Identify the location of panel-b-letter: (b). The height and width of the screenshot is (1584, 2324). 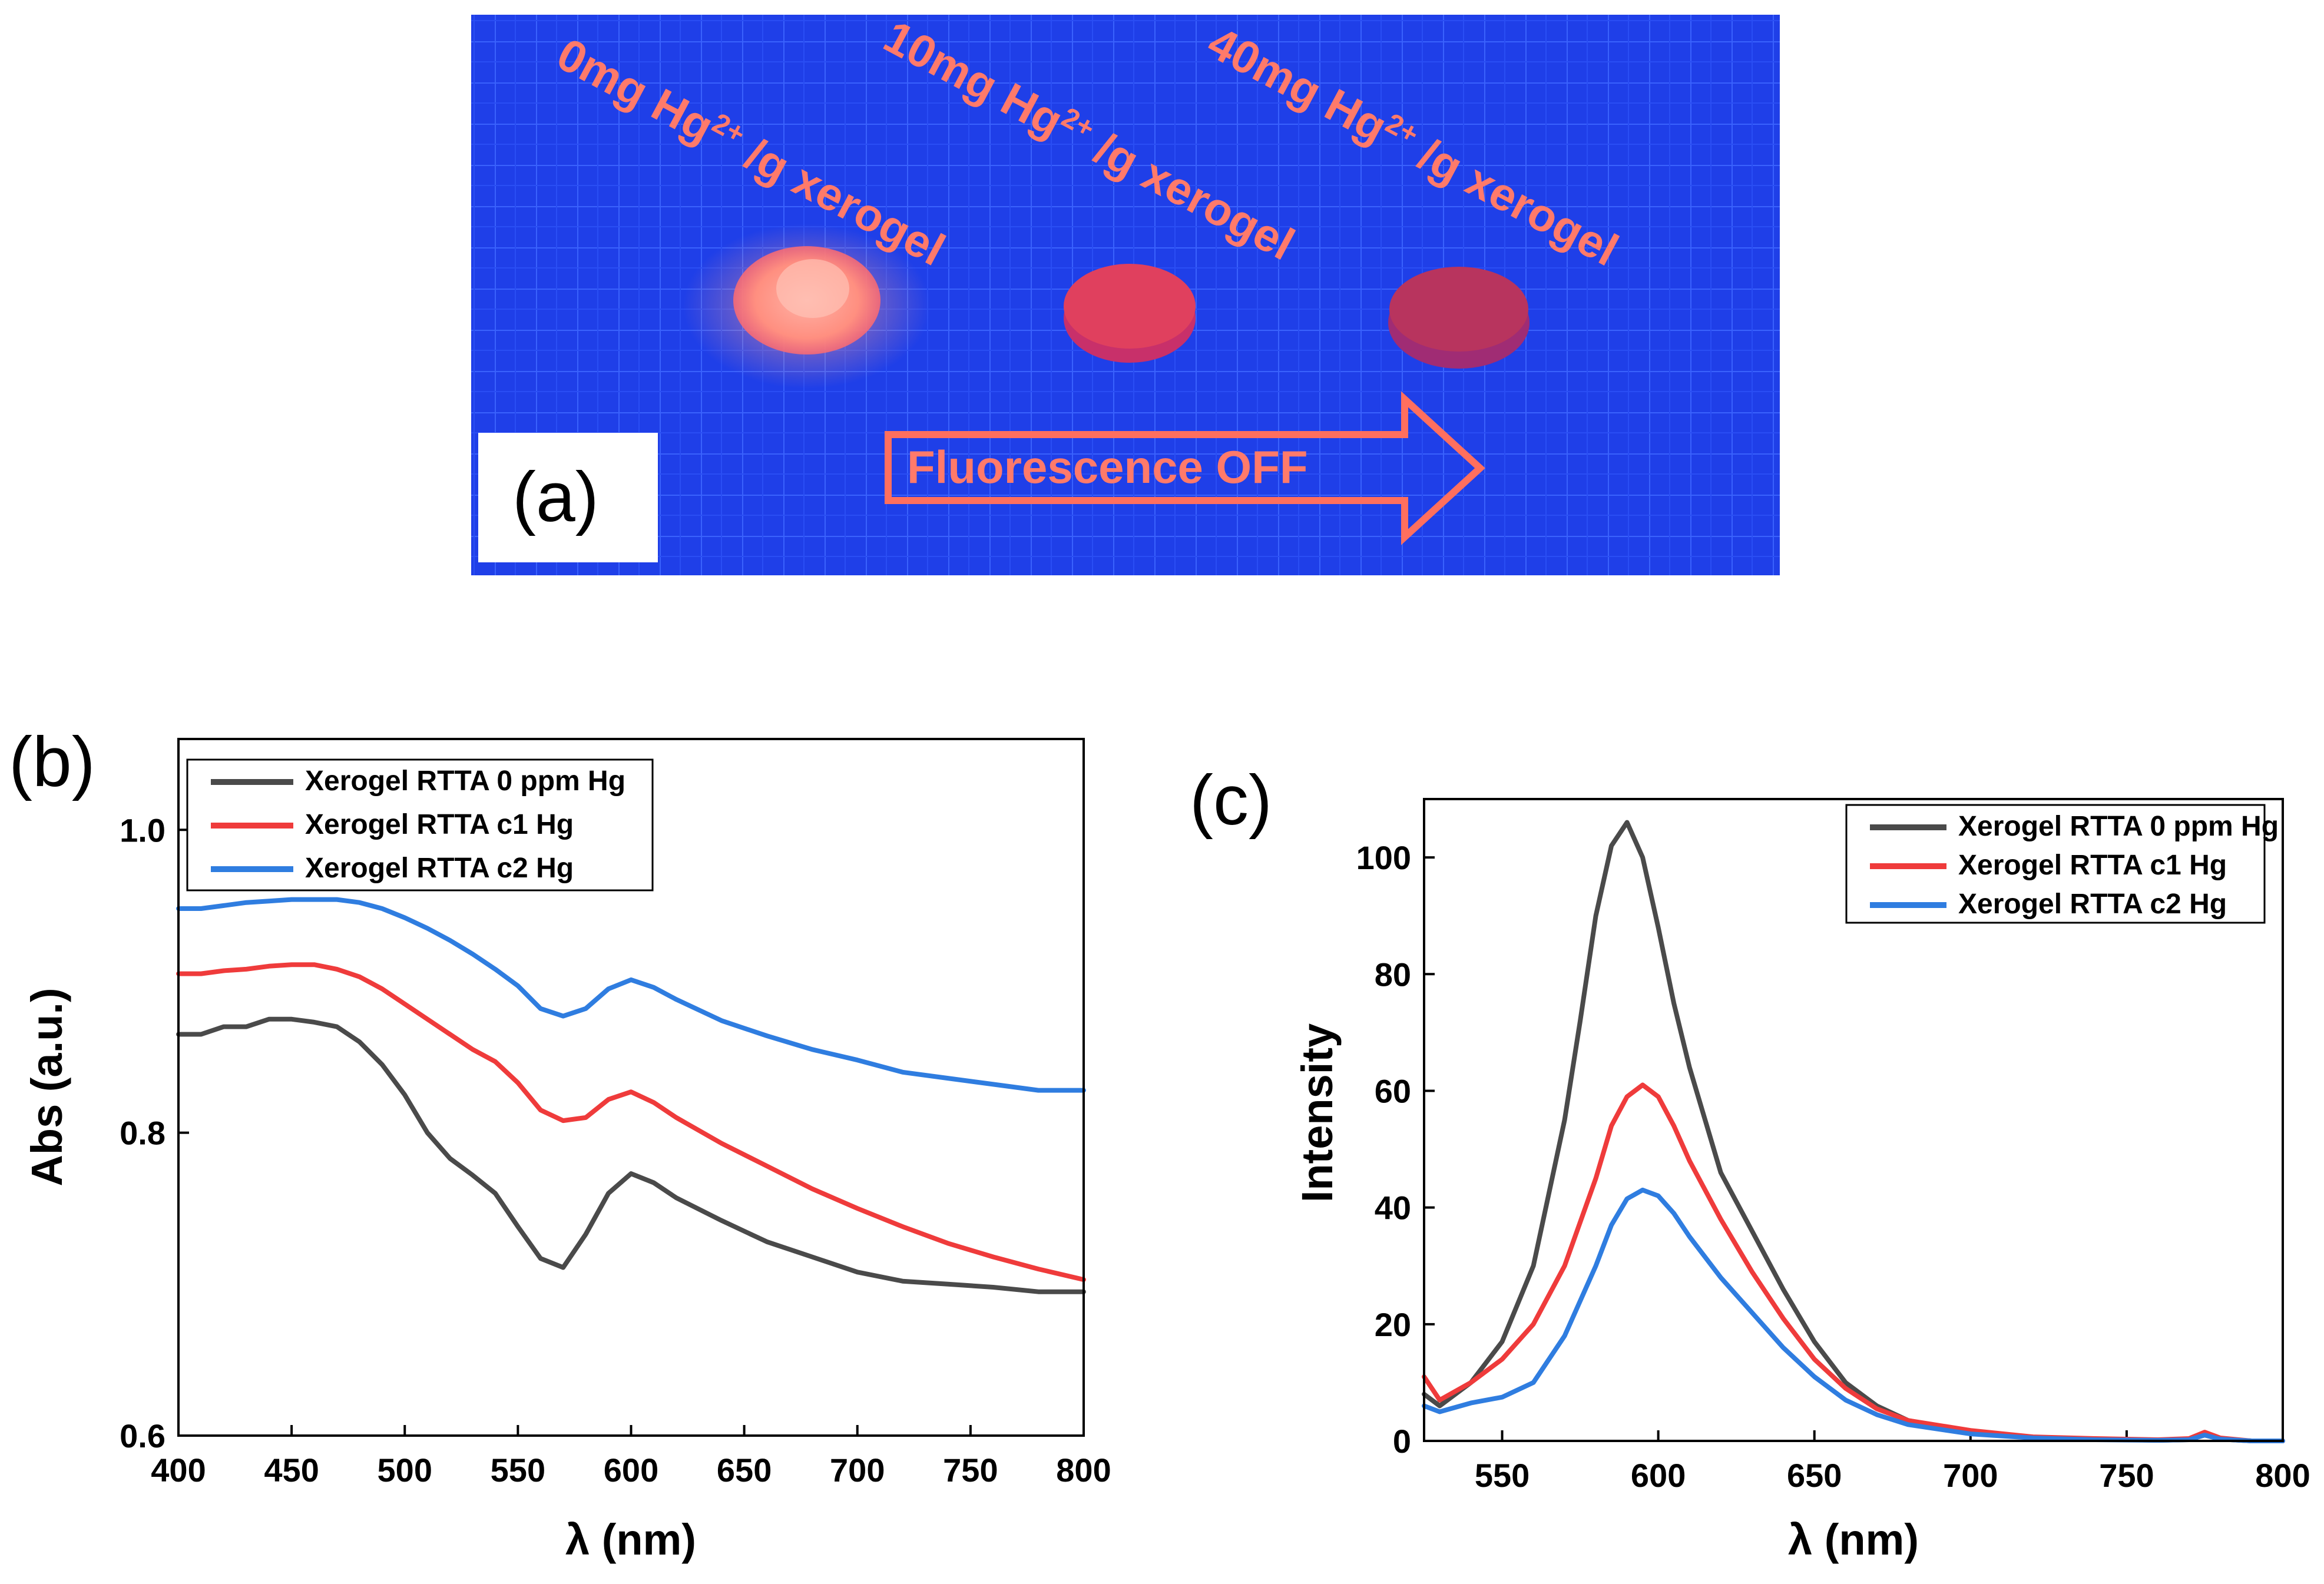
(52, 762).